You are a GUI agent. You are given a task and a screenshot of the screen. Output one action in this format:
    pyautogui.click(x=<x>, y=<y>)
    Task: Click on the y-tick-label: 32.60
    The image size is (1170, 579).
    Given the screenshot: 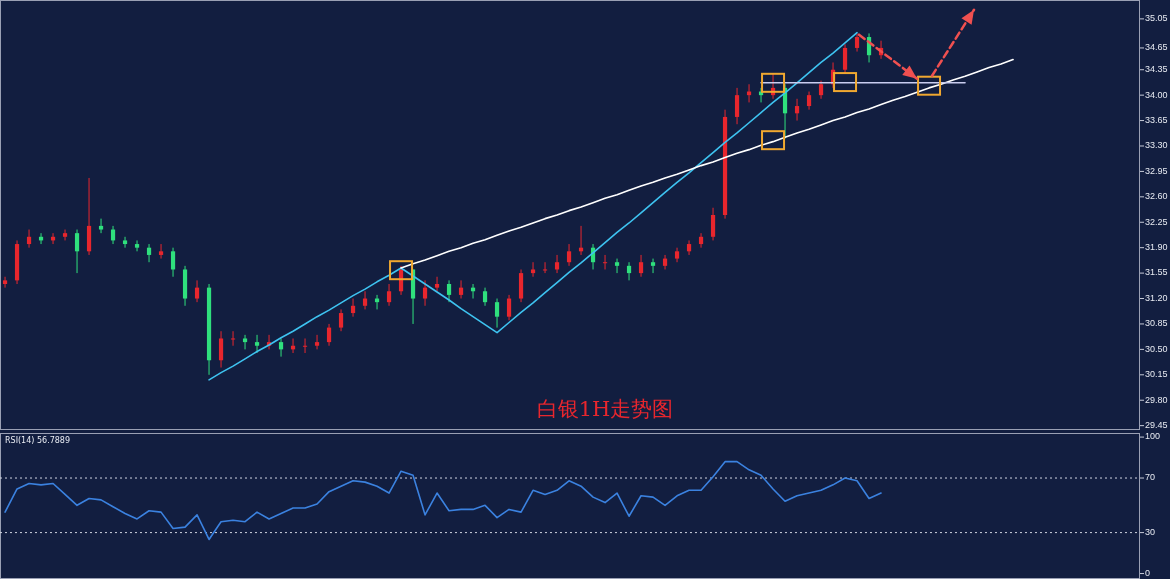 What is the action you would take?
    pyautogui.click(x=1156, y=196)
    